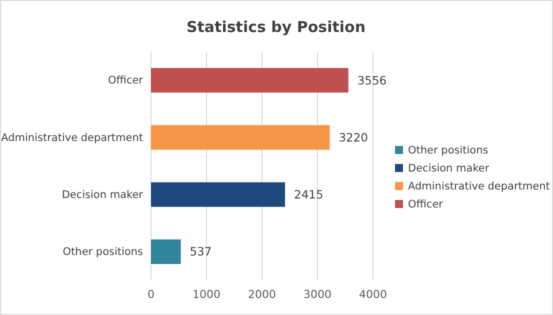 The height and width of the screenshot is (315, 553). What do you see at coordinates (449, 168) in the screenshot?
I see `legend-label: Decision maker` at bounding box center [449, 168].